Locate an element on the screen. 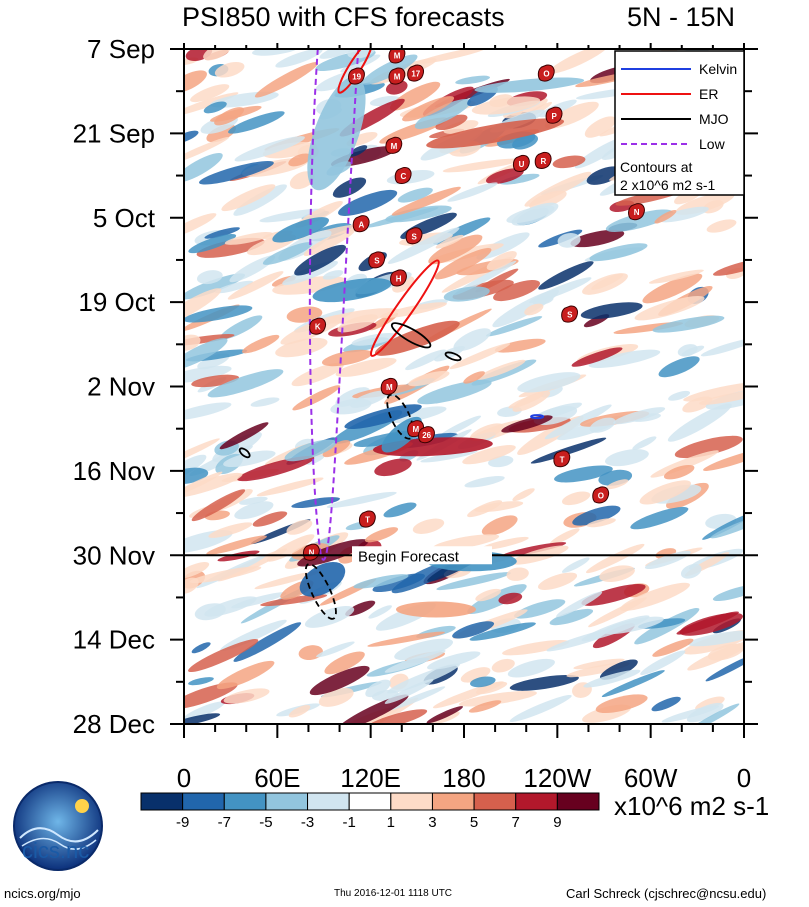  storm-label: 26 is located at coordinates (426, 435).